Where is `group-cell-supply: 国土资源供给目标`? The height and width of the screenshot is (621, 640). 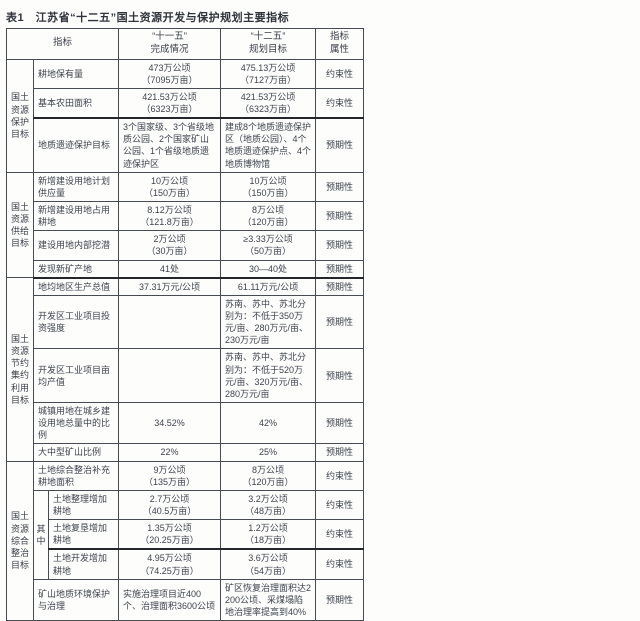 group-cell-supply: 国土资源供给目标 is located at coordinates (20, 225).